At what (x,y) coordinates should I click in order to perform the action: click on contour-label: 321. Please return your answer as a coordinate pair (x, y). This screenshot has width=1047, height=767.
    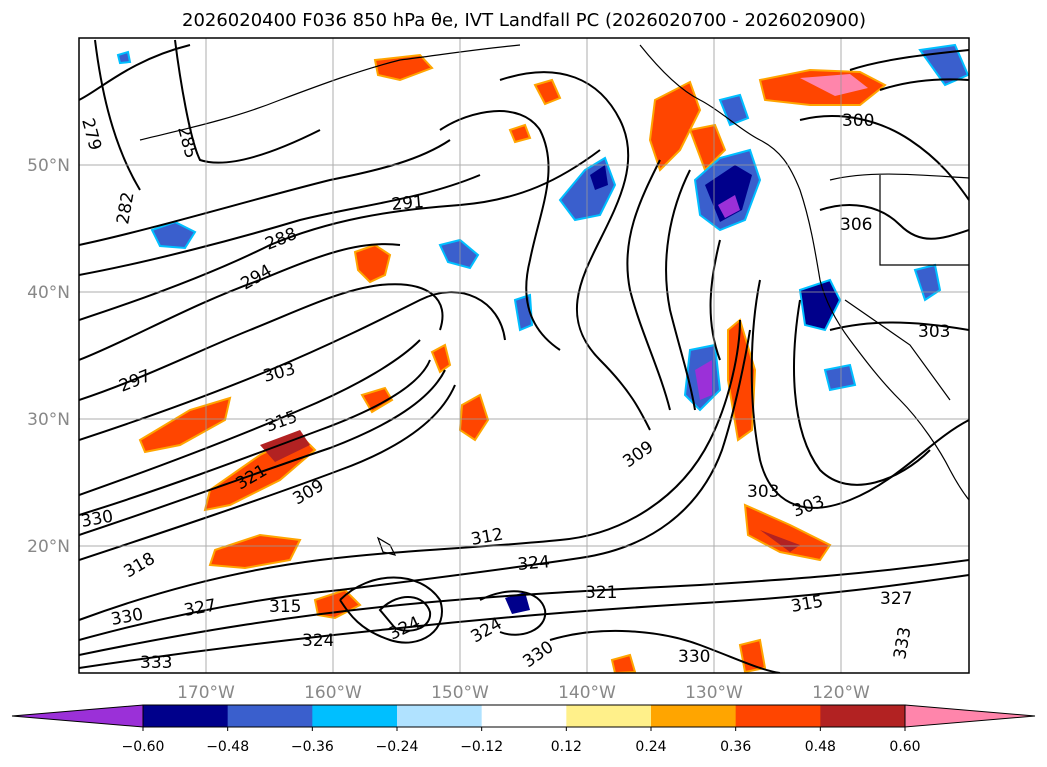
    Looking at the image, I should click on (601, 593).